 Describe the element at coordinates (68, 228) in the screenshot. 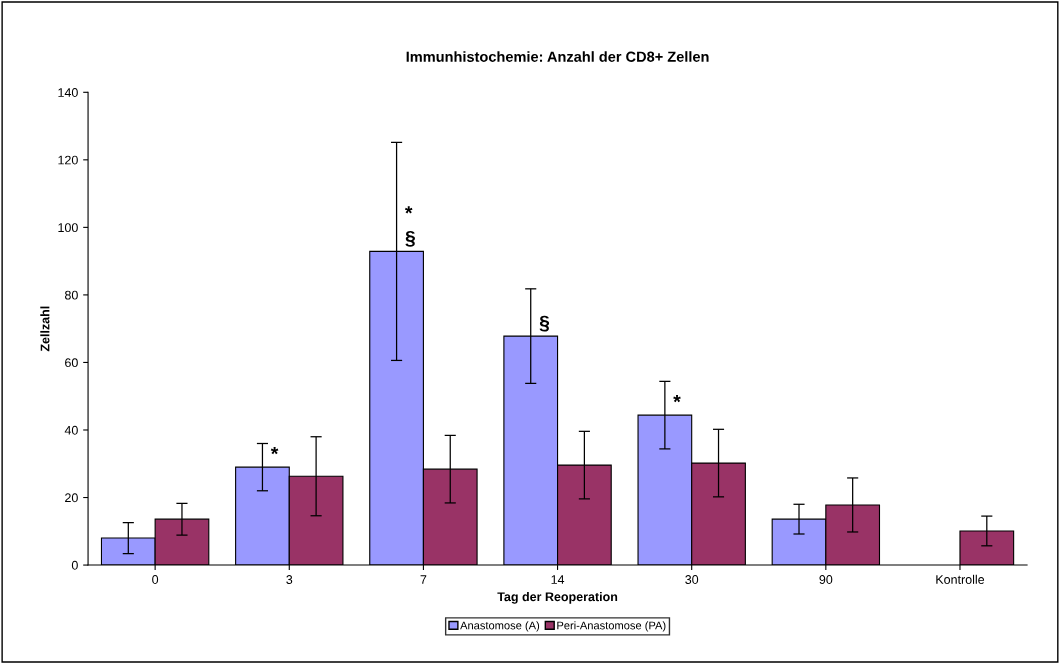

I see `y-tick-label: 100` at that location.